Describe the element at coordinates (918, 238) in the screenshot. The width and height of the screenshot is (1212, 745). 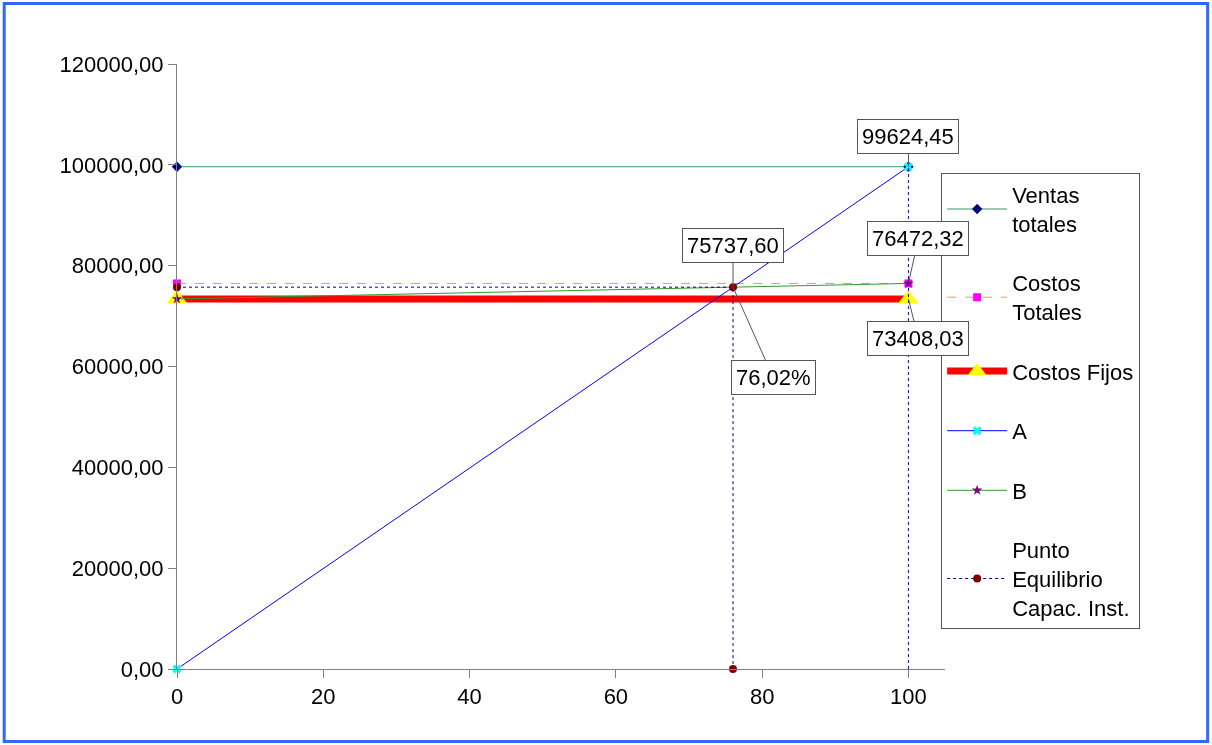
I see `data-label: 76472,32` at that location.